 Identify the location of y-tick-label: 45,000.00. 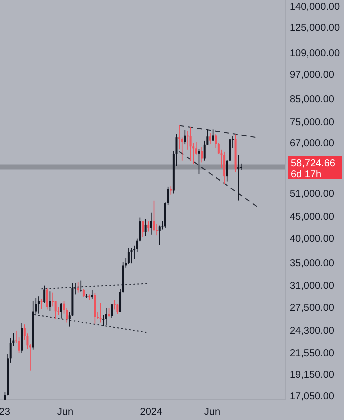
(312, 218).